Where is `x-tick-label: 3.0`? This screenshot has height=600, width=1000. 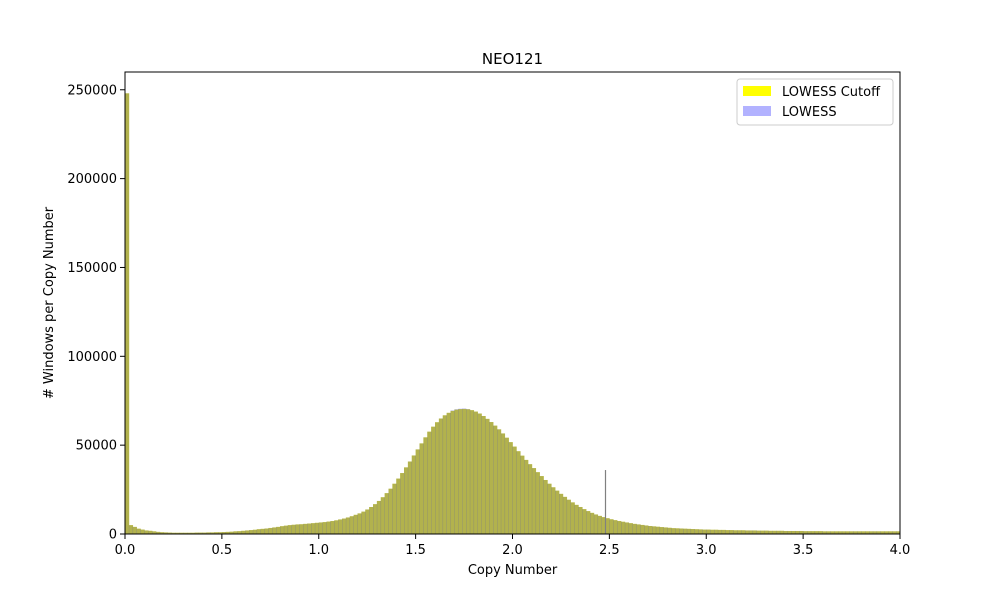
x-tick-label: 3.0 is located at coordinates (706, 550).